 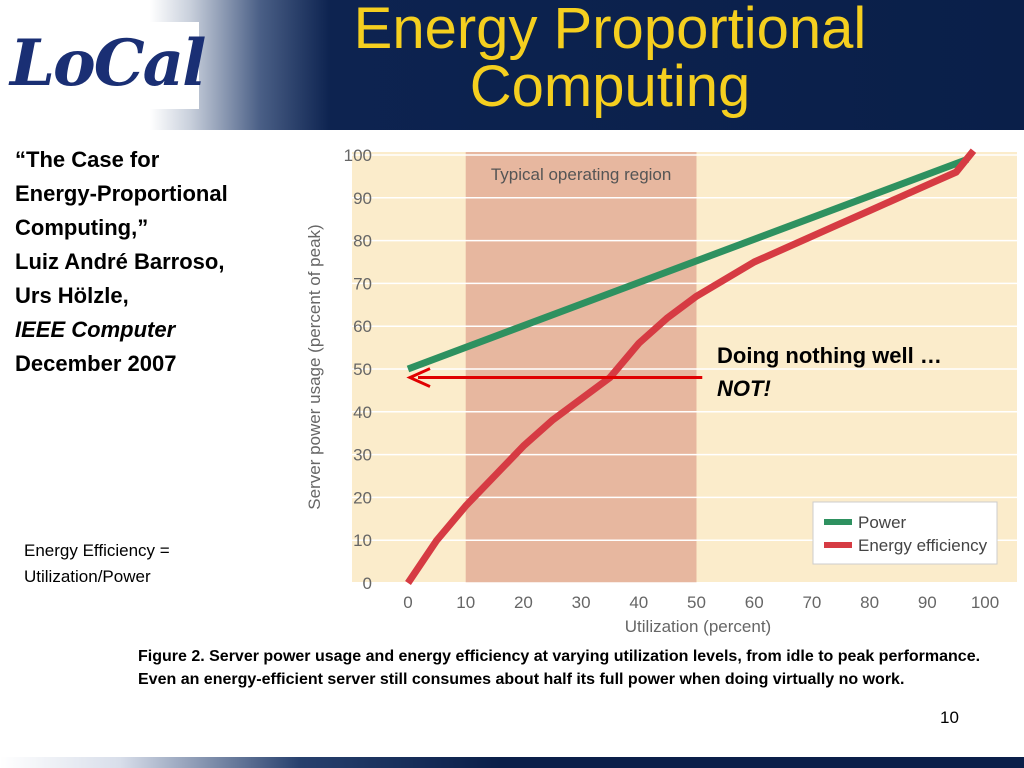 I want to click on y-tick-label: 50, so click(x=362, y=369).